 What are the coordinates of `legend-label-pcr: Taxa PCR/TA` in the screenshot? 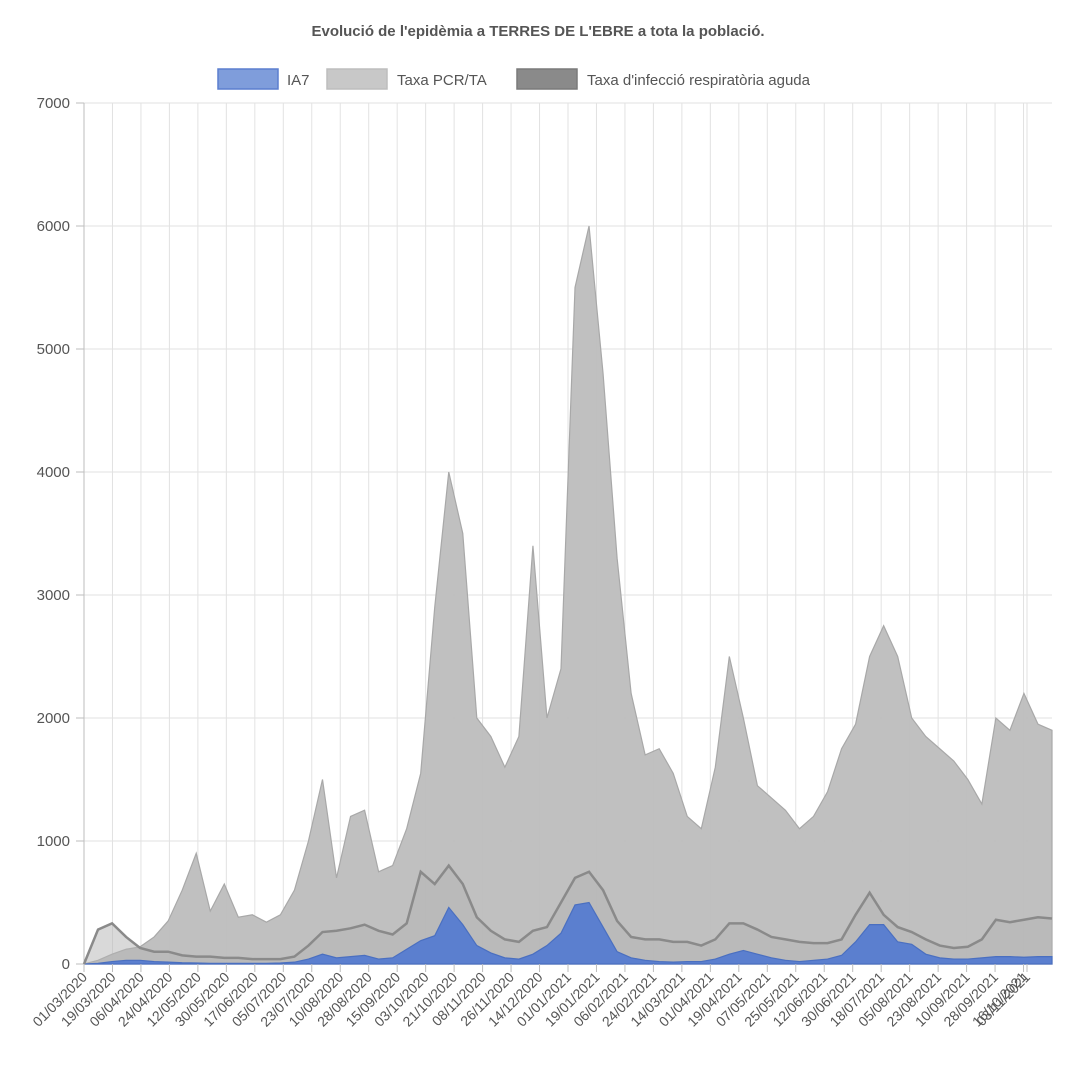 It's located at (442, 80).